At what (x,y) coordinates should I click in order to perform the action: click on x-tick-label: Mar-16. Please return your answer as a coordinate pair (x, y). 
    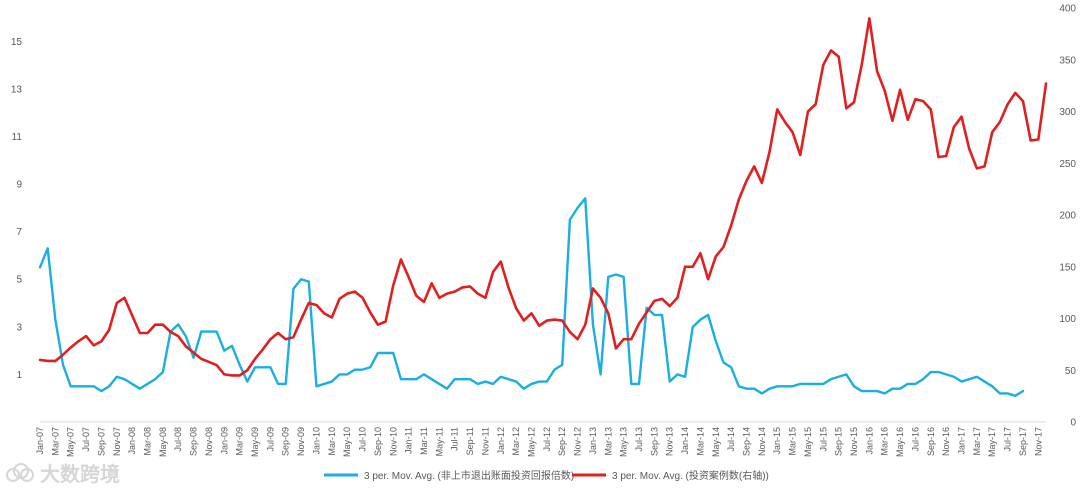
    Looking at the image, I should click on (885, 441).